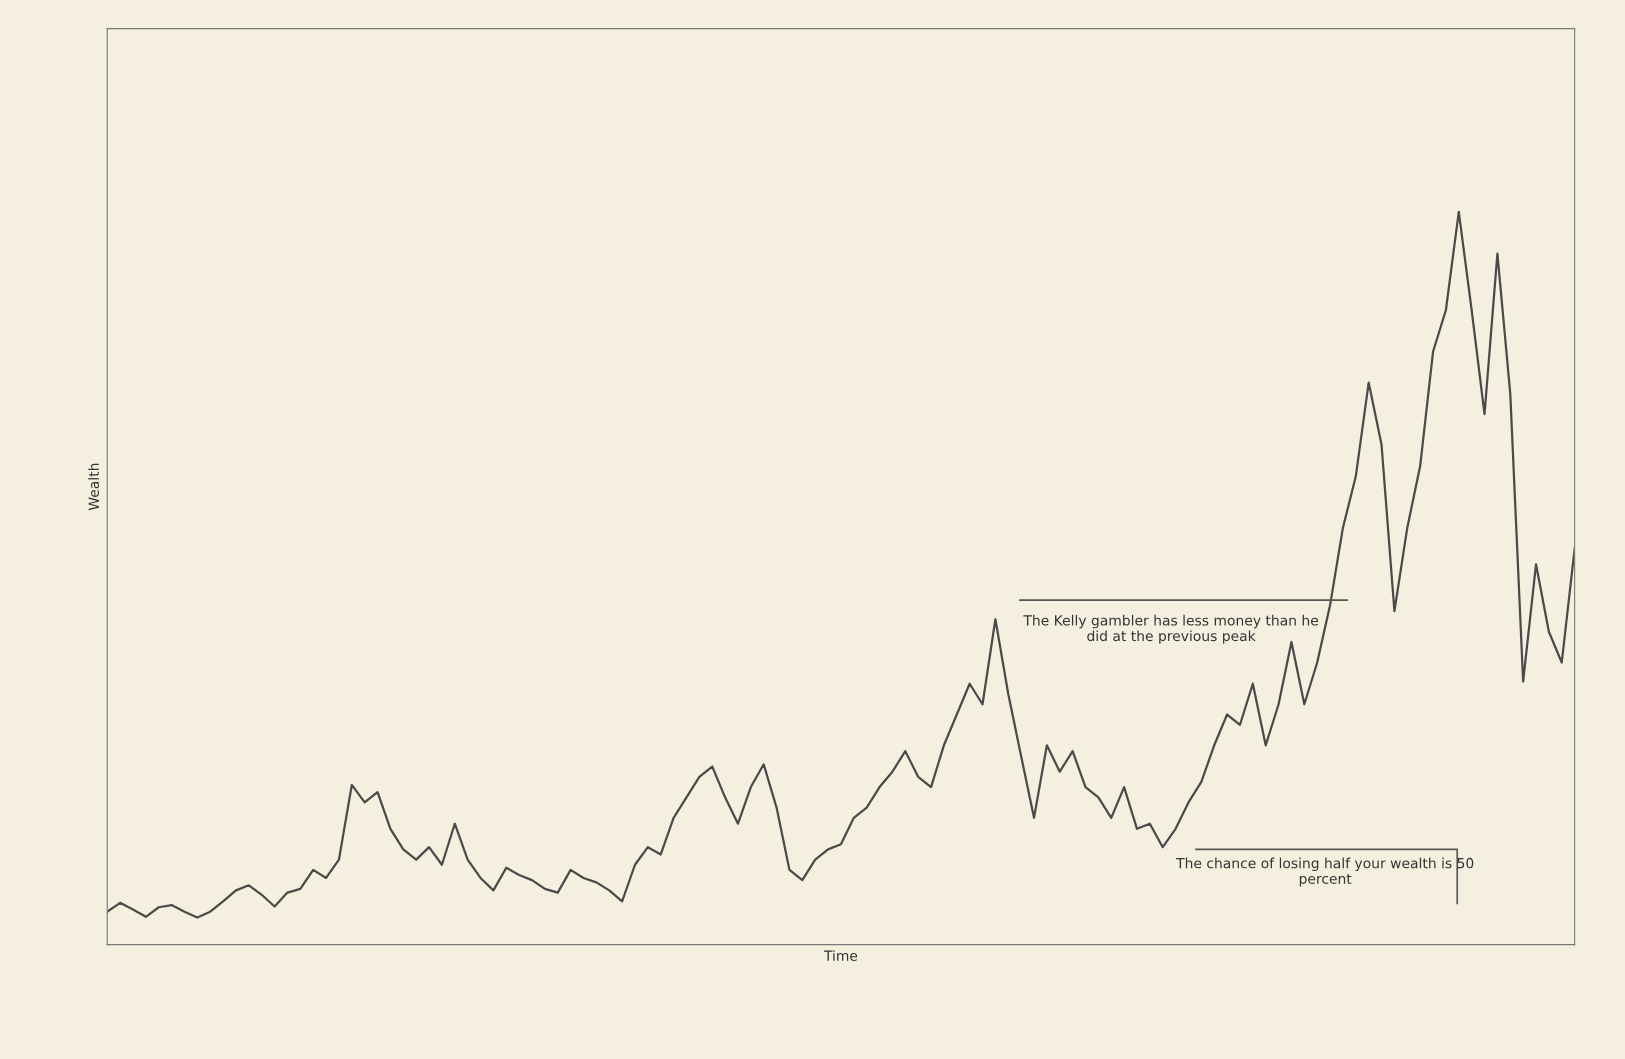  Describe the element at coordinates (840, 955) in the screenshot. I see `x-axis-title: Time` at that location.